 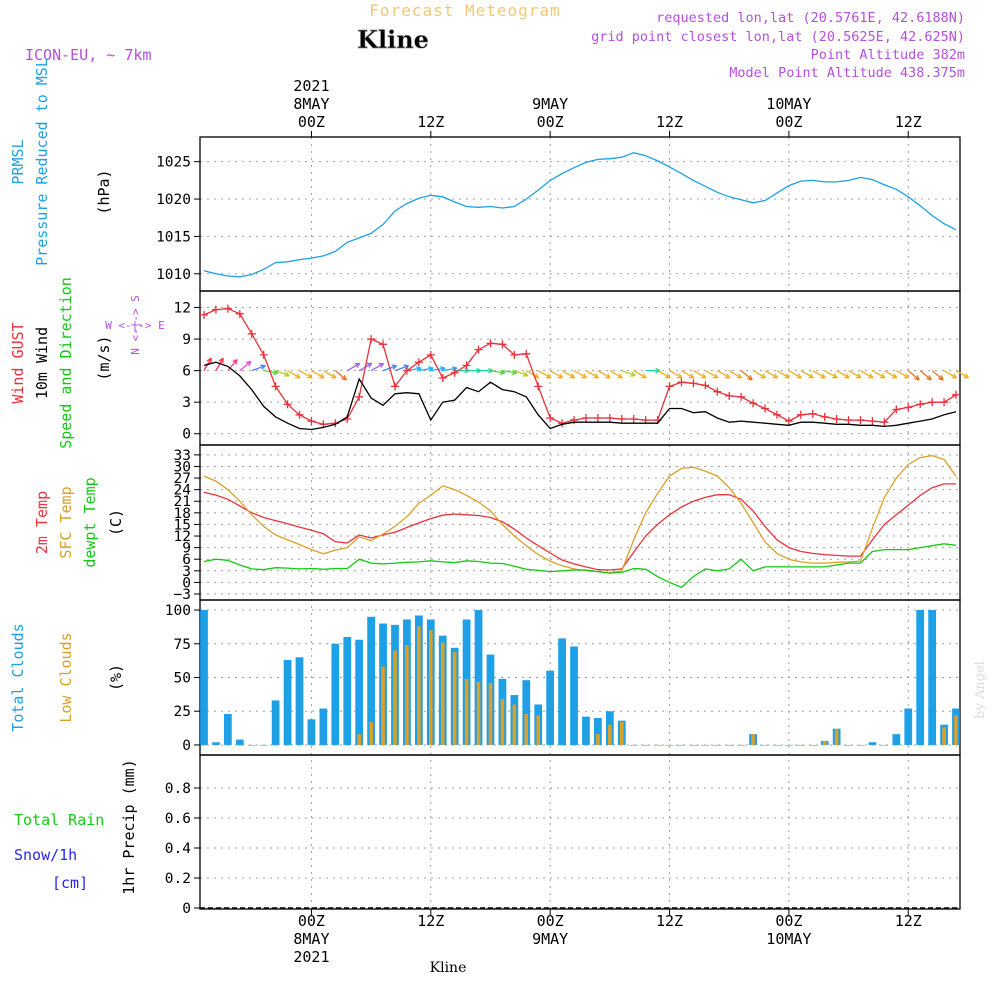 I want to click on top-time-label-line: 2021, so click(x=311, y=86).